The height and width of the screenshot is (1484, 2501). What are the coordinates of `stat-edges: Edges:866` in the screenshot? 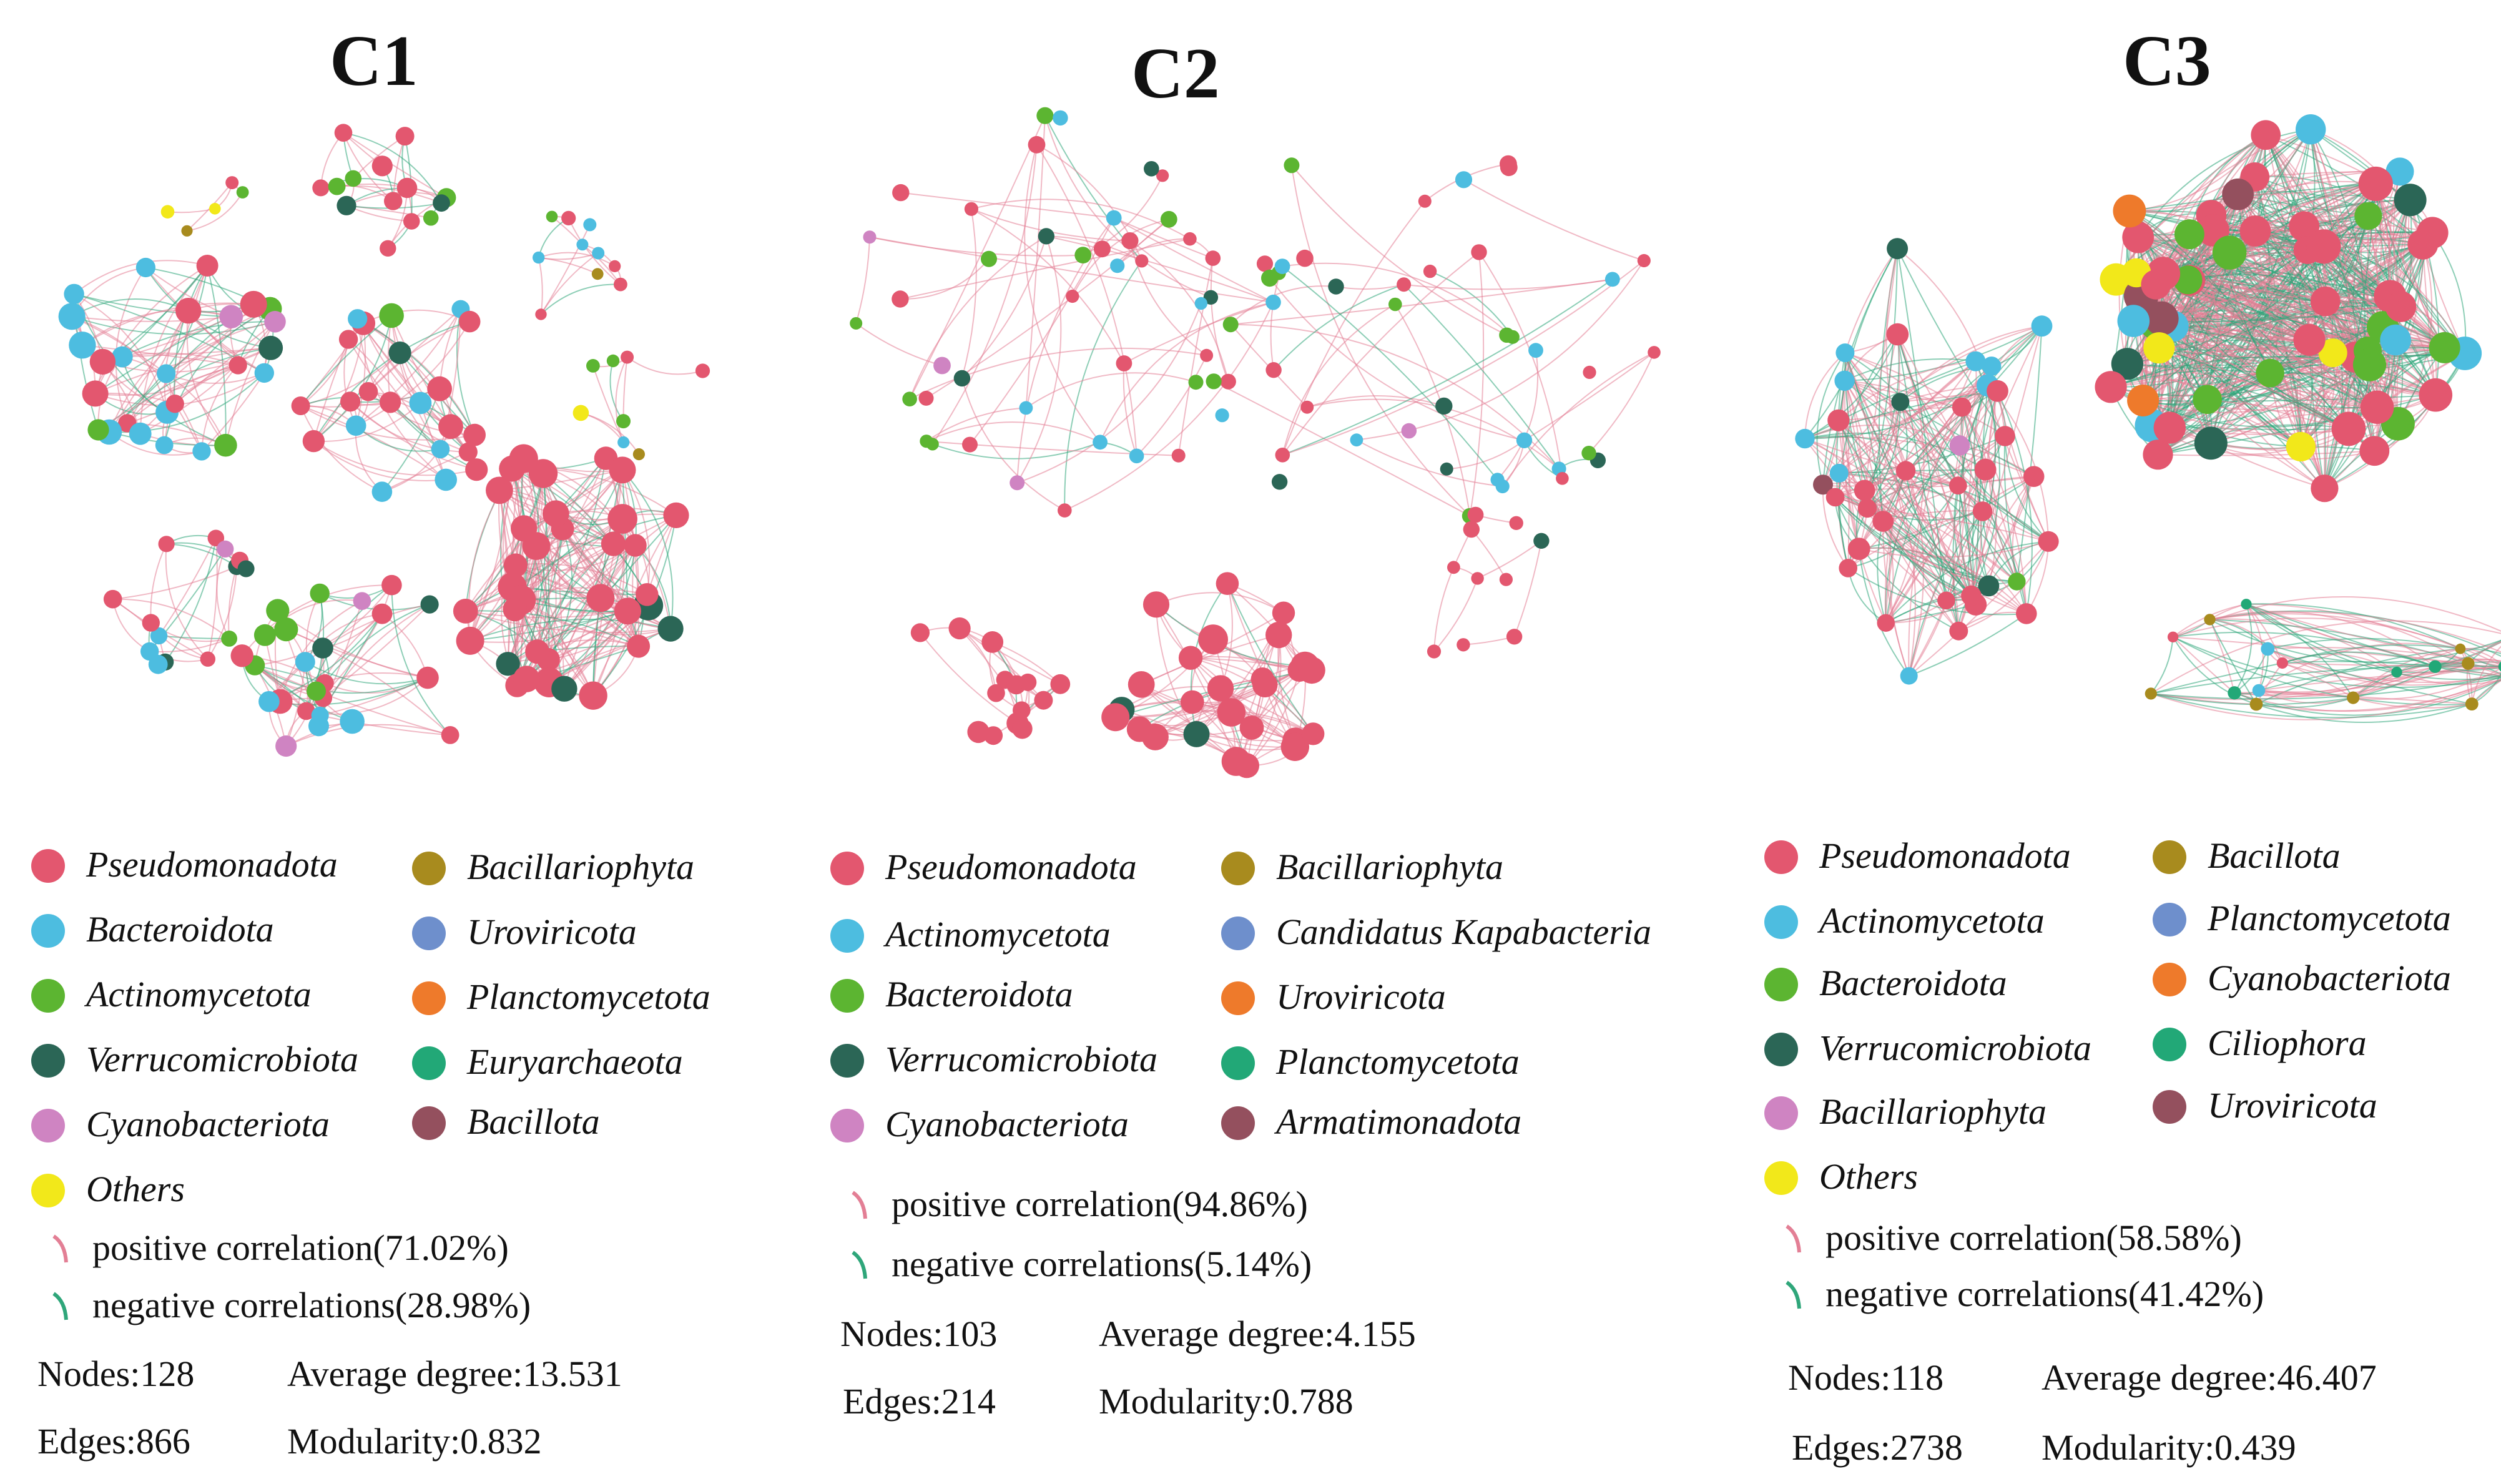 It's located at (113, 1441).